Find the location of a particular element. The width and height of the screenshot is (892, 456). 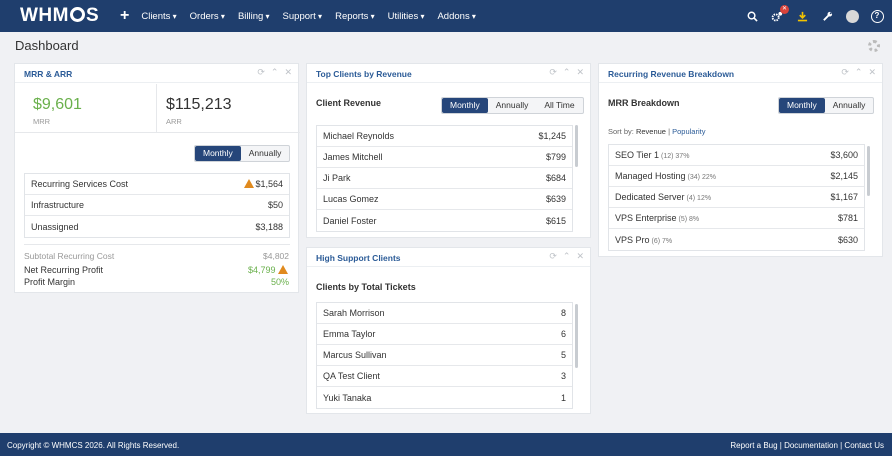

automation-gears-icon: ✕ is located at coordinates (779, 14).